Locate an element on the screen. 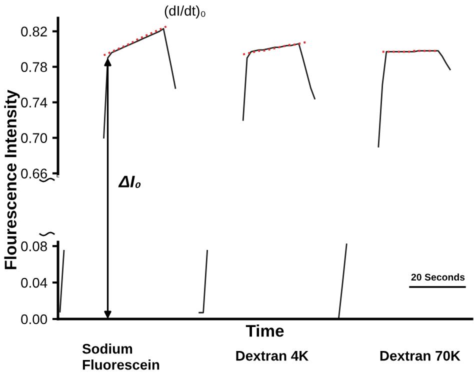 The width and height of the screenshot is (474, 377). y-tick-label: 0.00 is located at coordinates (34, 319).